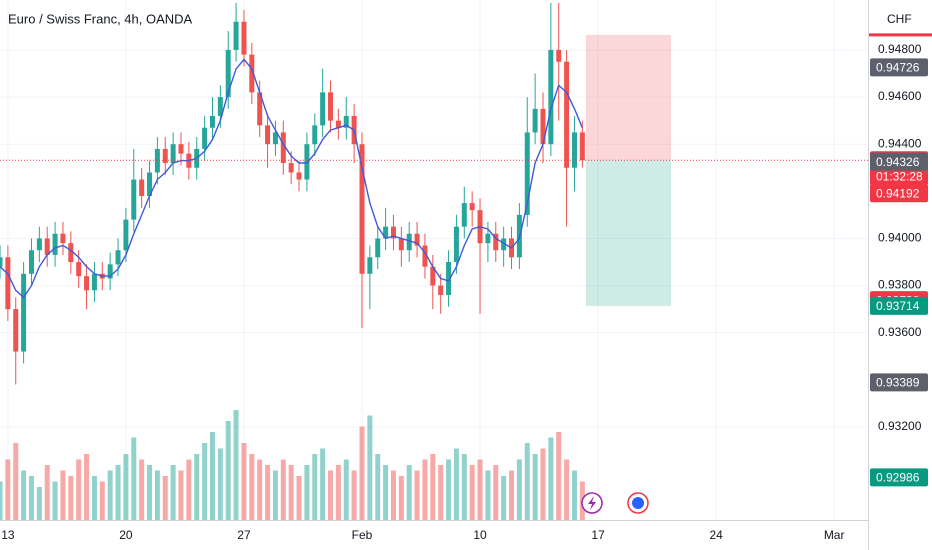  I want to click on stop-marker, so click(900, 35).